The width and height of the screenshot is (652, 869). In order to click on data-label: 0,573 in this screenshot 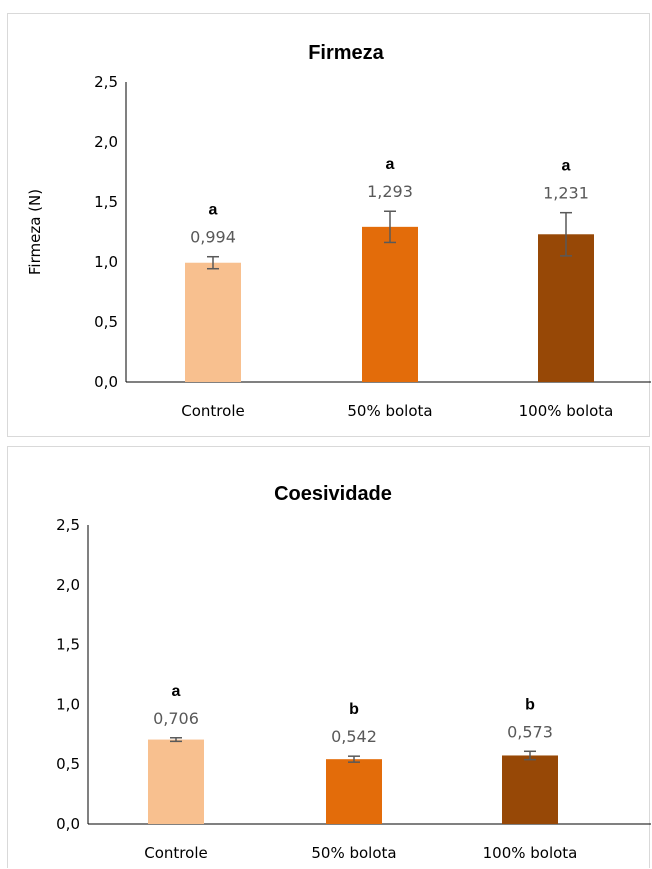, I will do `click(530, 731)`.